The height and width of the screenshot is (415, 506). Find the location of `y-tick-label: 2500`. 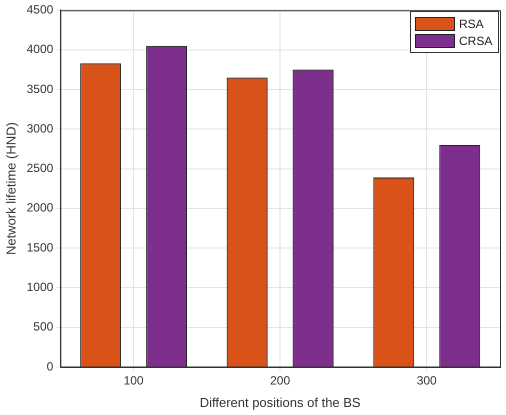

y-tick-label: 2500 is located at coordinates (40, 168).